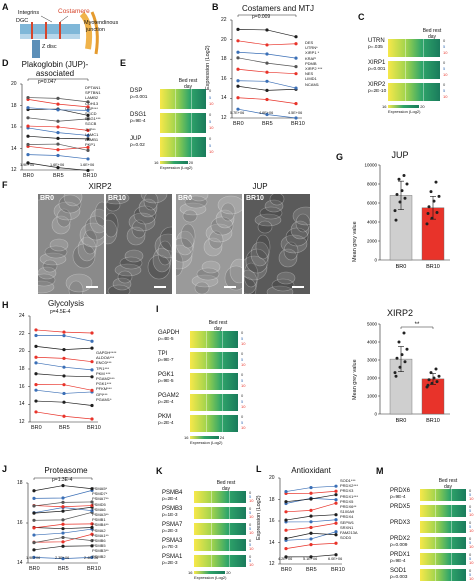  I want to click on gene-label: PSMA3**, so click(100, 515).